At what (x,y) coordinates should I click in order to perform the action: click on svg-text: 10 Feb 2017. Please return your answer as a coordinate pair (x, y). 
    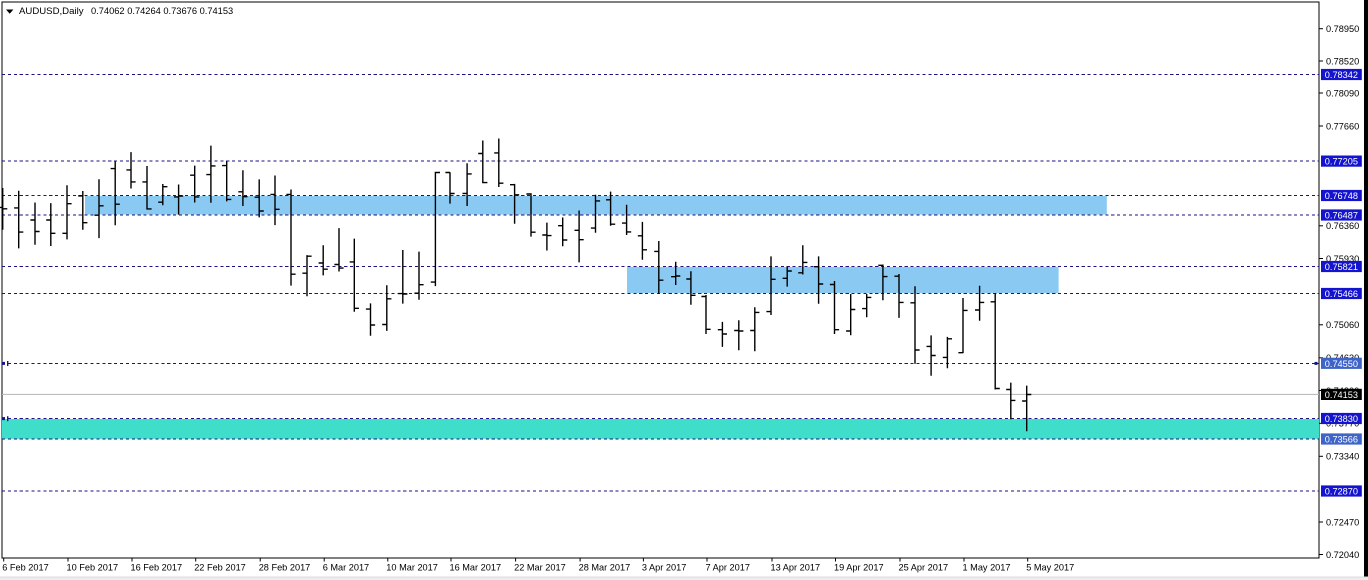
    Looking at the image, I should click on (93, 568).